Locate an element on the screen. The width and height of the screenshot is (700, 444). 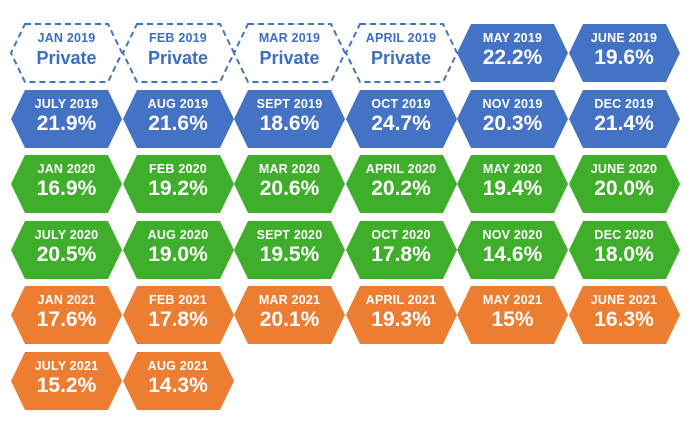
tile-value: 19.2% is located at coordinates (178, 188).